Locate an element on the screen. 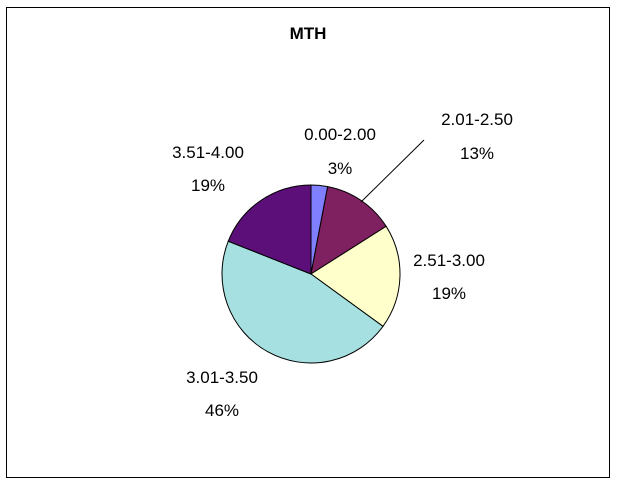 This screenshot has width=618, height=487. slice-label-value-3: 46% is located at coordinates (222, 410).